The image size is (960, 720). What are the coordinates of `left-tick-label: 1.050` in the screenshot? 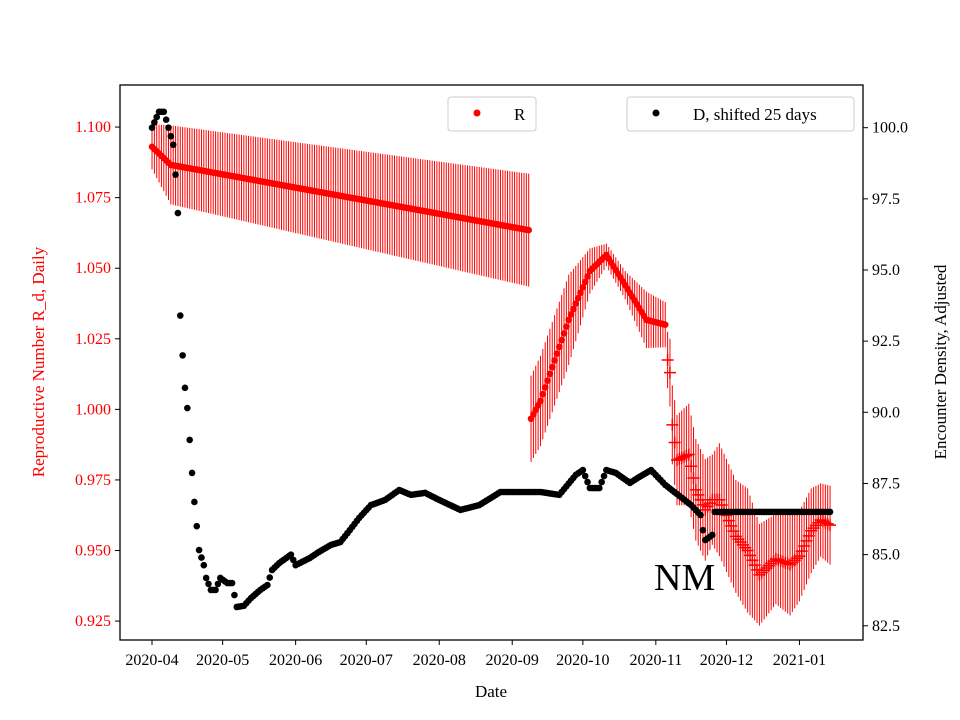 It's located at (93, 268).